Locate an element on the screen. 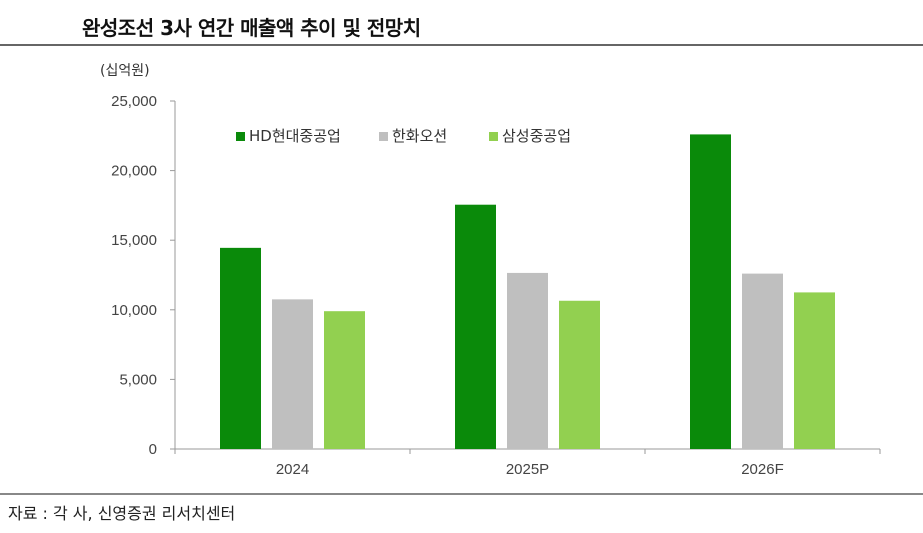 Image resolution: width=923 pixels, height=533 pixels. source-divider is located at coordinates (461, 494).